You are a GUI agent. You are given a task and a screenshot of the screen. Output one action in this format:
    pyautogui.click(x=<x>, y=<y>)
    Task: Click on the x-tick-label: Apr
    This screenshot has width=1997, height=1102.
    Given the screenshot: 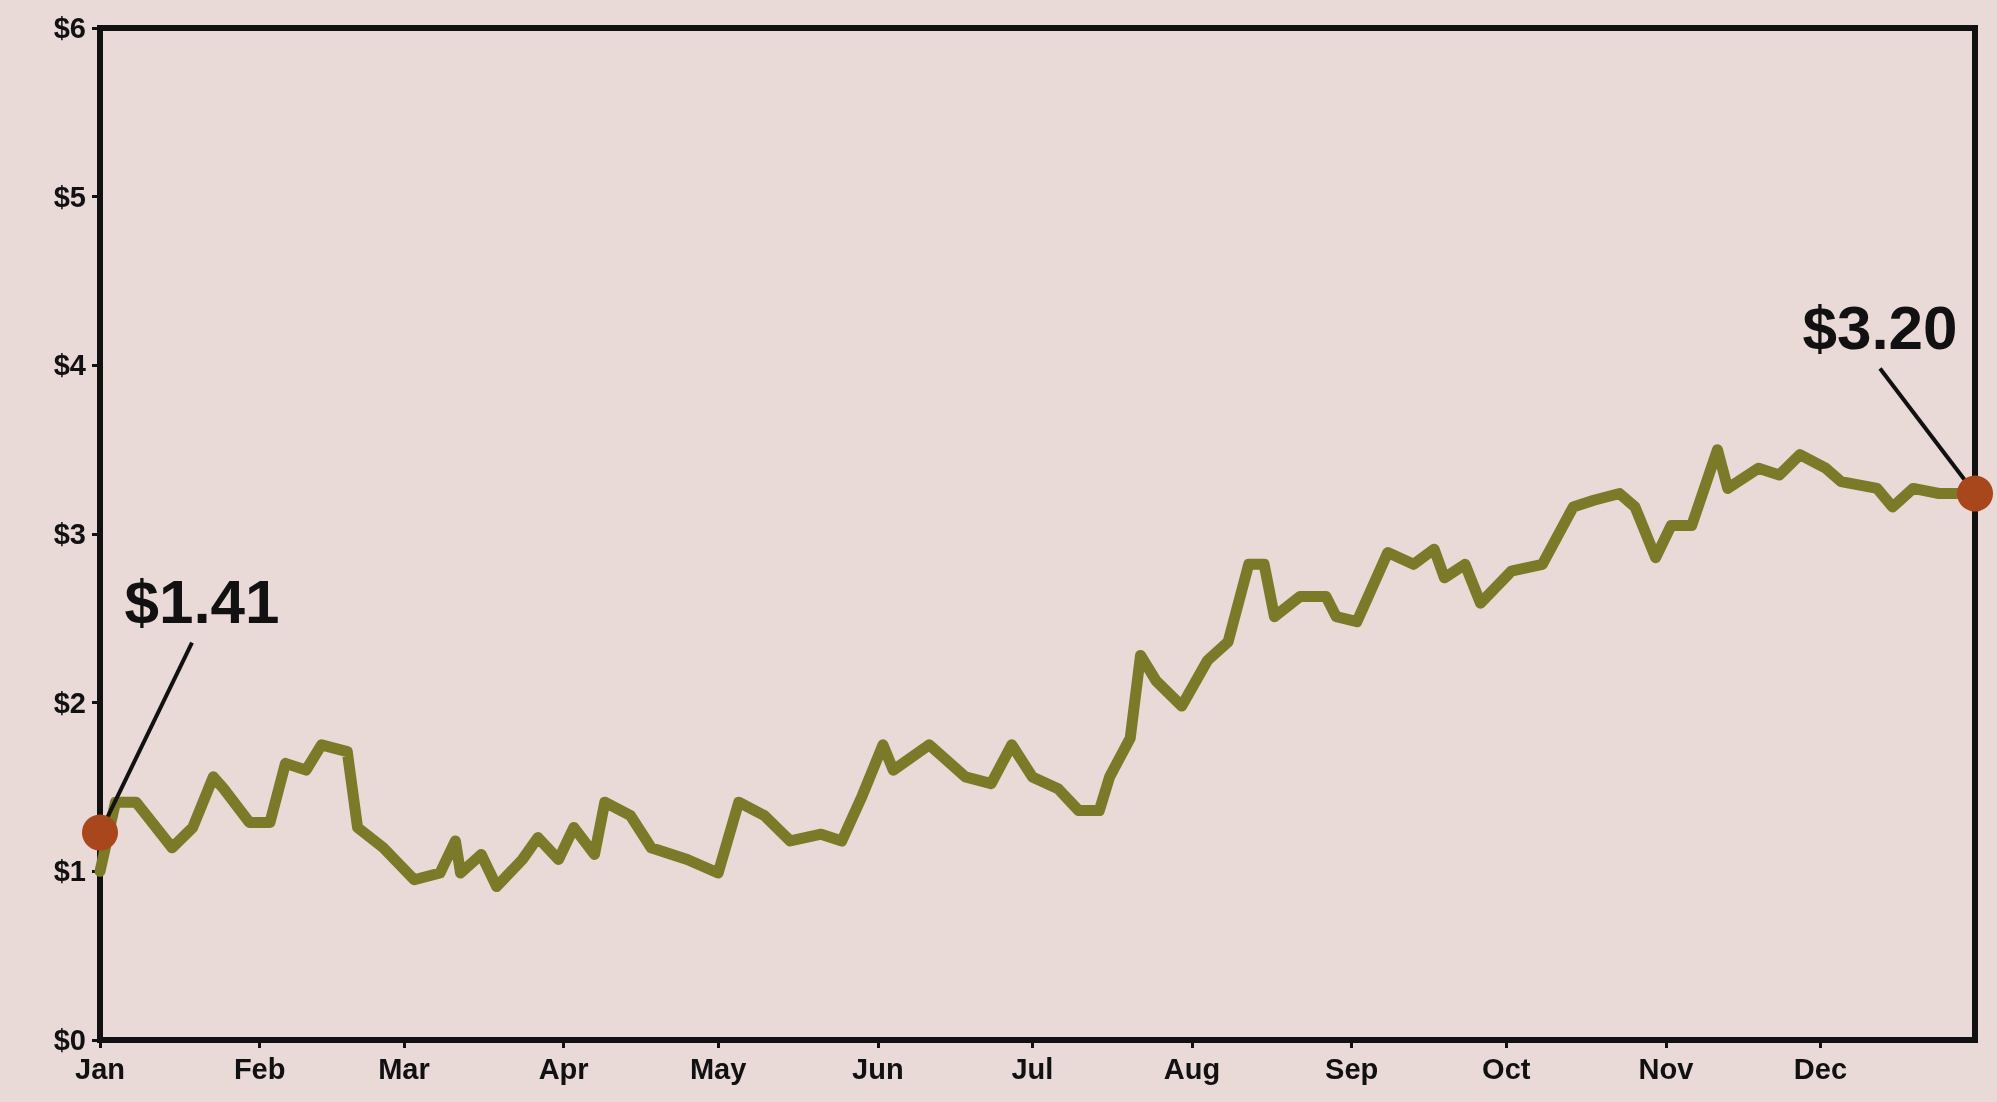 What is the action you would take?
    pyautogui.click(x=563, y=1068)
    